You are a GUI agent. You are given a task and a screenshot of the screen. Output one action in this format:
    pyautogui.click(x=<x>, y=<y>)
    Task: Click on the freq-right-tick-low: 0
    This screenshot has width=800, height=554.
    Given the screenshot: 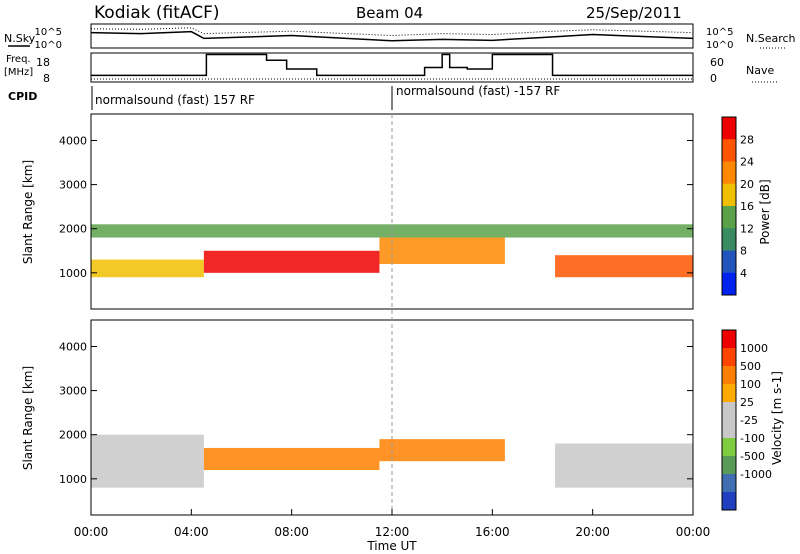 What is the action you would take?
    pyautogui.click(x=713, y=78)
    